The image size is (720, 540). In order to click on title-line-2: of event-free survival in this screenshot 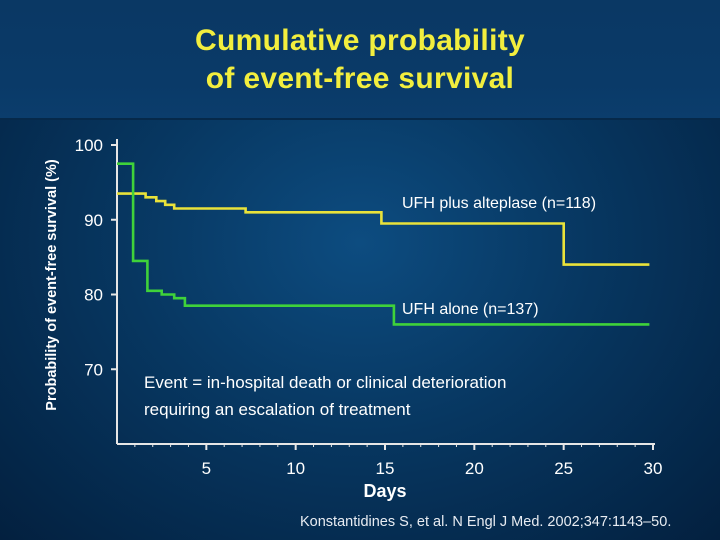, I will do `click(360, 78)`.